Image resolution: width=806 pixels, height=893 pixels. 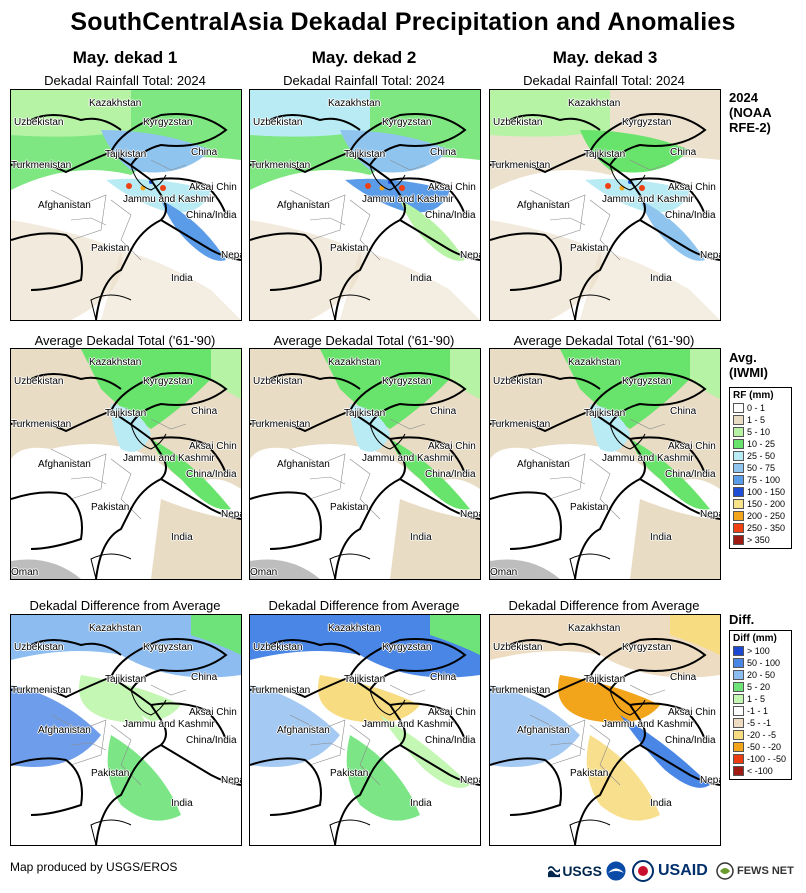 I want to click on noaa-logo: NOAA, so click(x=617, y=871).